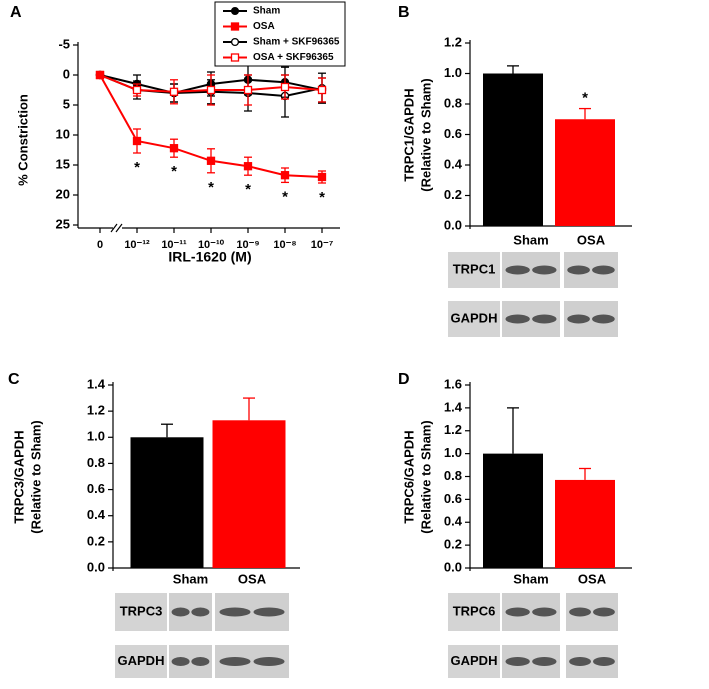 The width and height of the screenshot is (709, 689). Describe the element at coordinates (66, 73) in the screenshot. I see `y-tick-label: 0` at that location.